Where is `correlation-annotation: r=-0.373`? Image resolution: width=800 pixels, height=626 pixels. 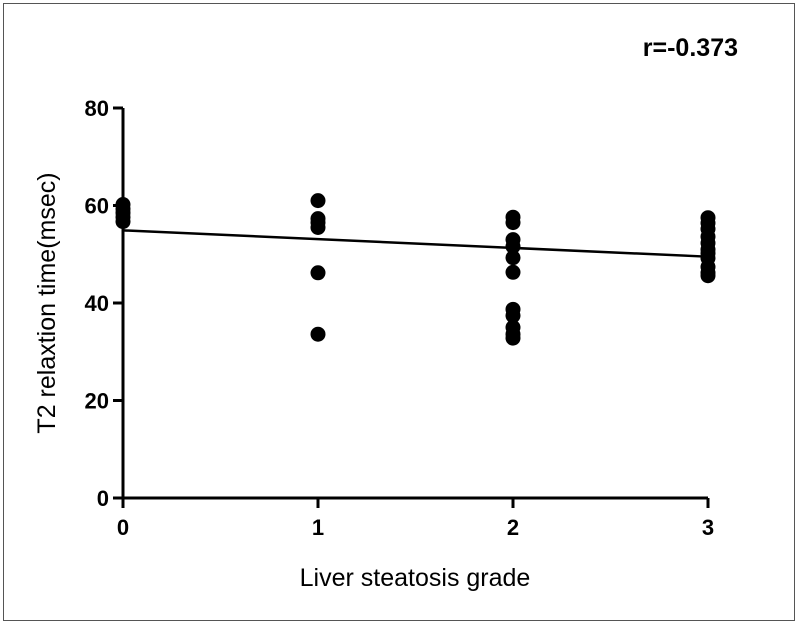
correlation-annotation: r=-0.373 is located at coordinates (690, 48).